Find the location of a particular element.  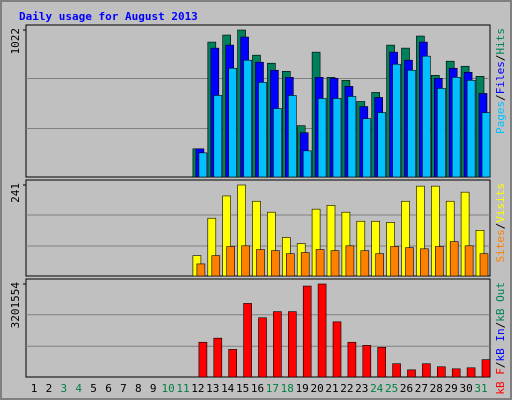

x-tick-label: 7 is located at coordinates (123, 388).